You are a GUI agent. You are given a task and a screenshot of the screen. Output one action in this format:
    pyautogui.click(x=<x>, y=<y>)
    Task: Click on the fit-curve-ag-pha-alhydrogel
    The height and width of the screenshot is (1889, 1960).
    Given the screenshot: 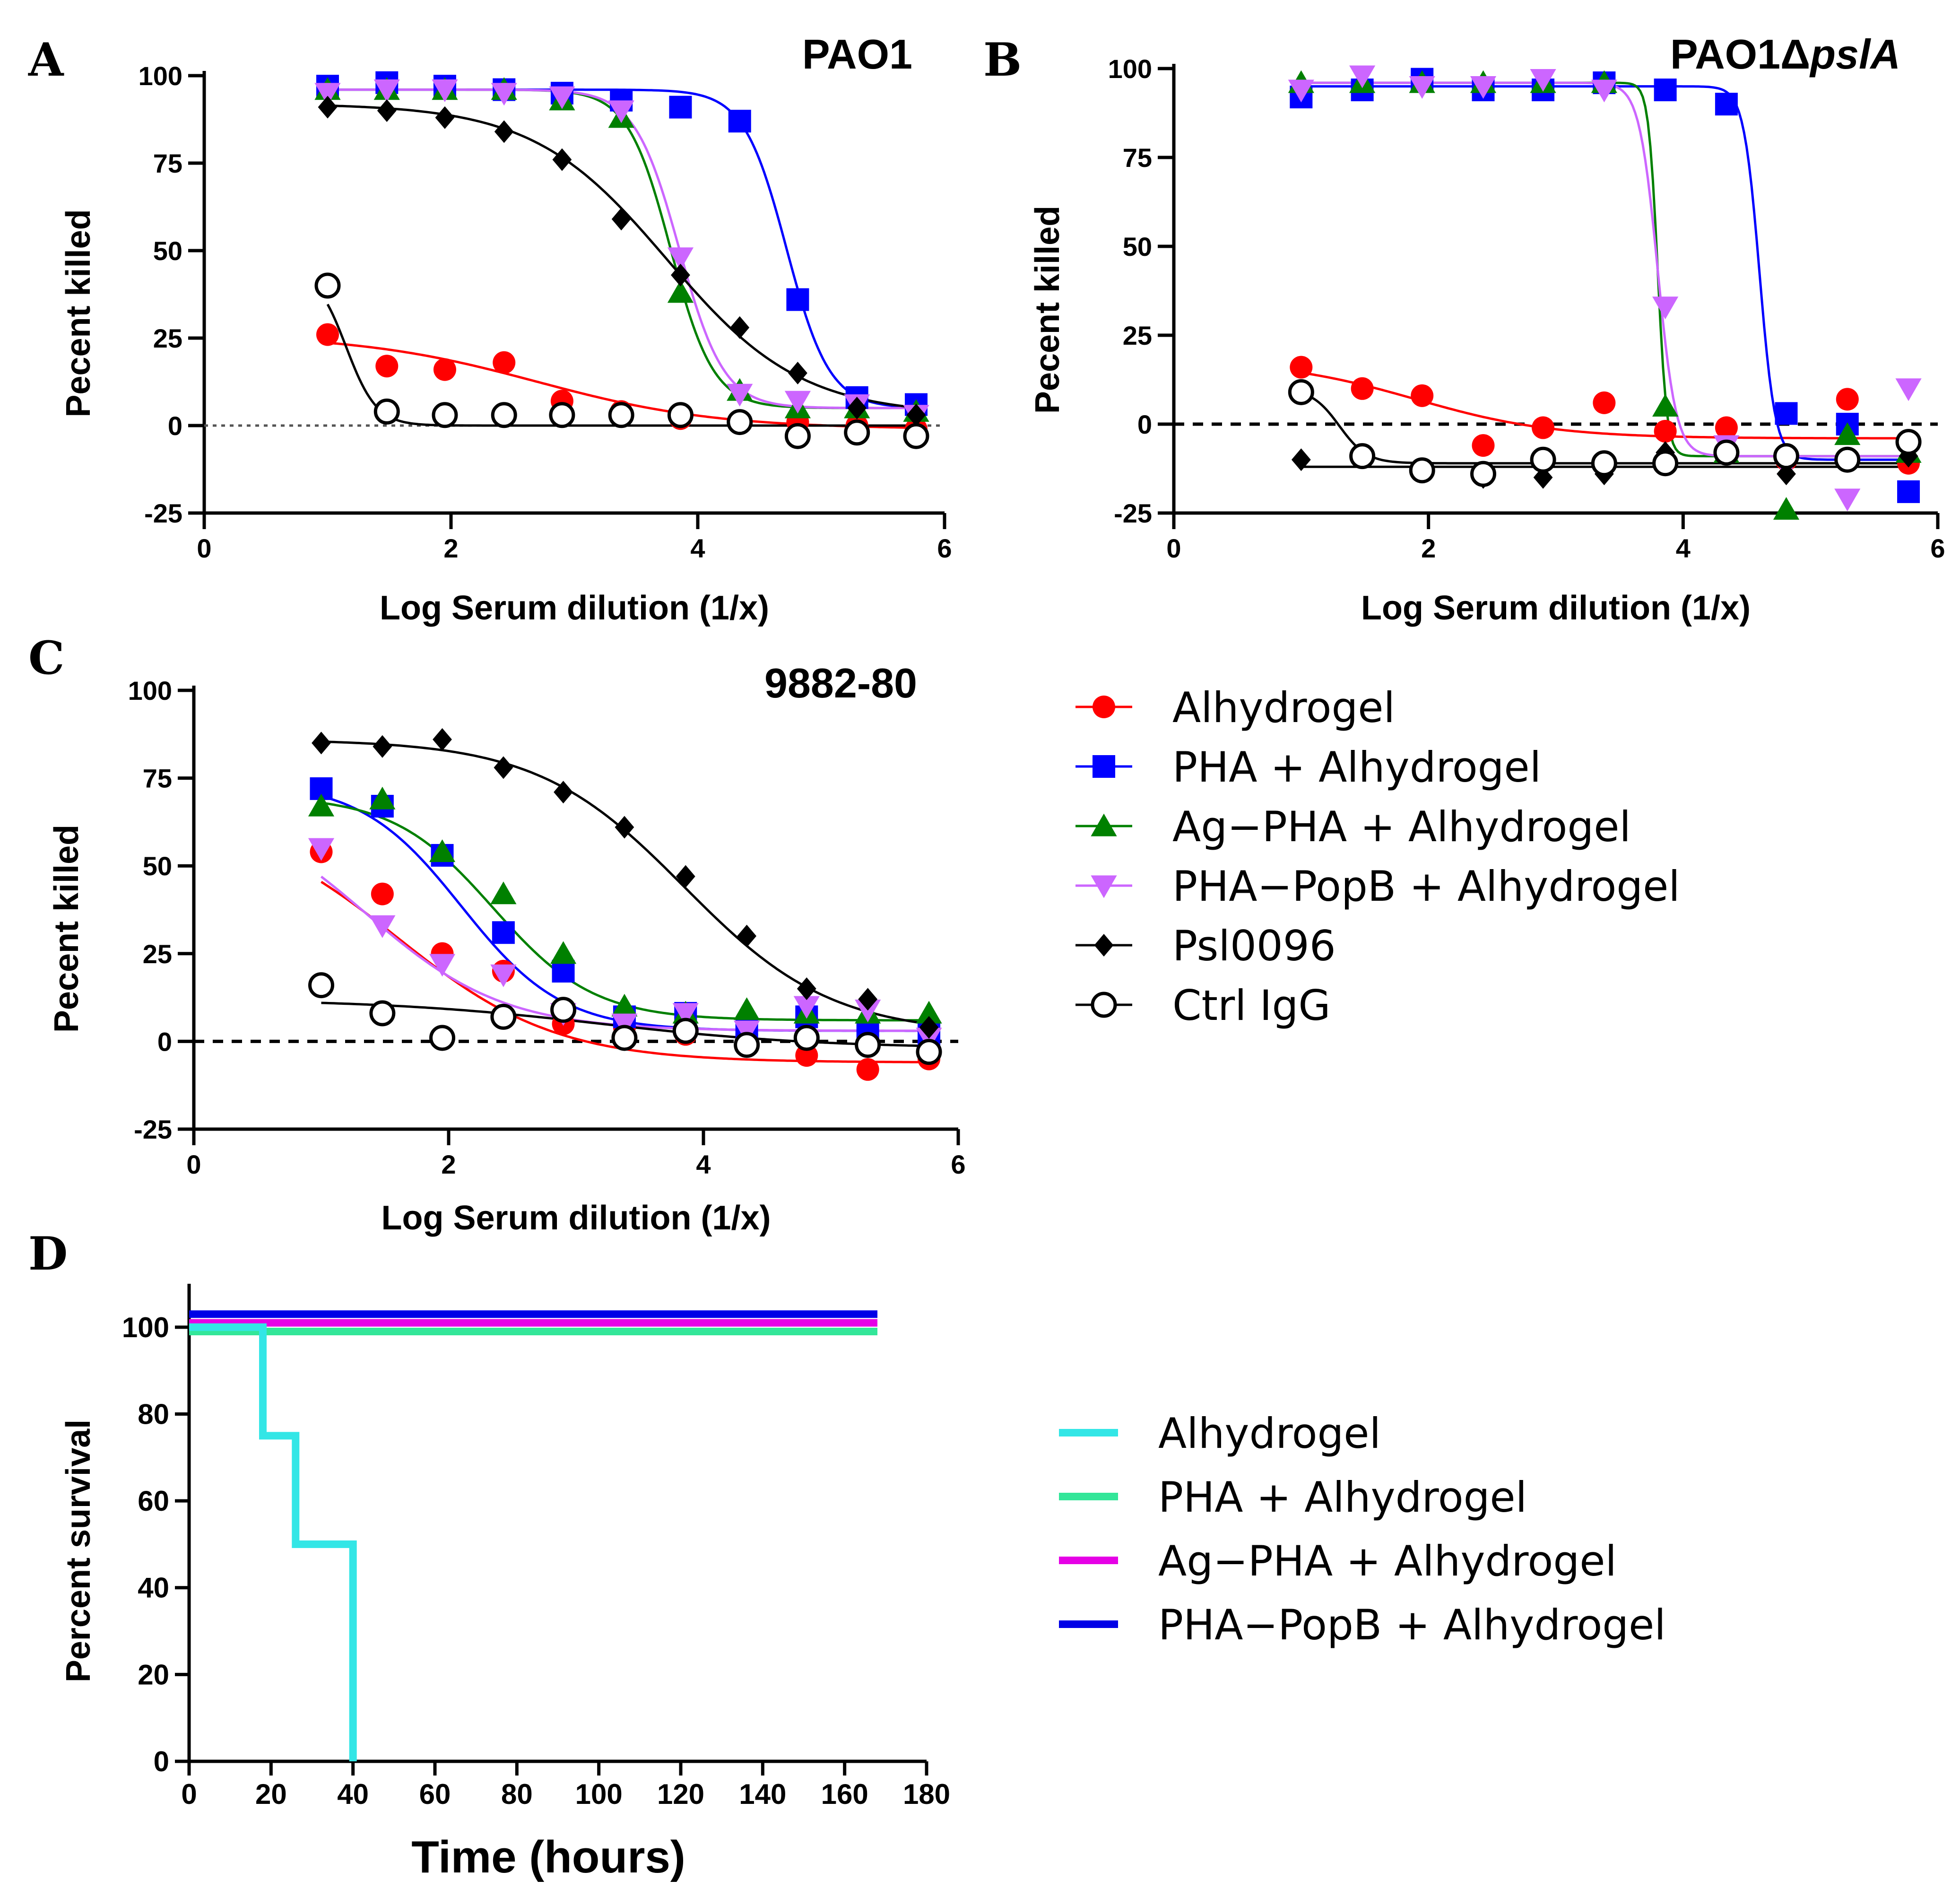 What is the action you would take?
    pyautogui.click(x=622, y=249)
    